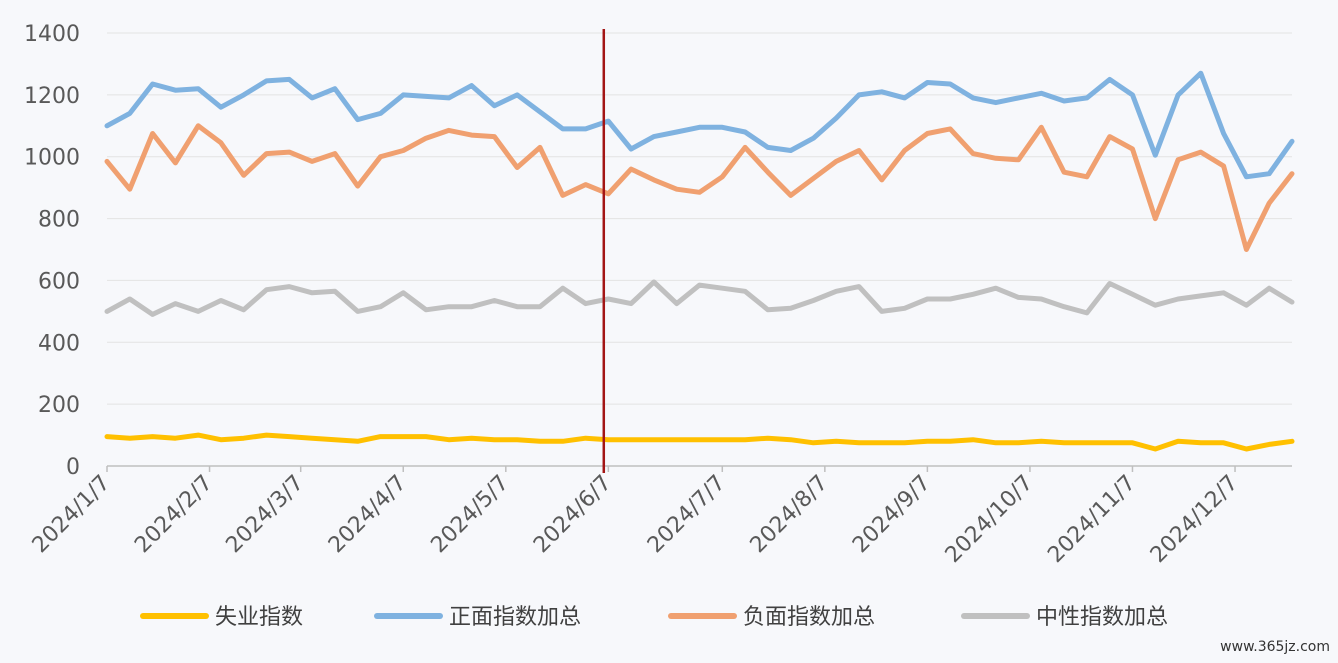 This screenshot has width=1338, height=663. What do you see at coordinates (892, 515) in the screenshot?
I see `x-tick-label: 2024/9/7` at bounding box center [892, 515].